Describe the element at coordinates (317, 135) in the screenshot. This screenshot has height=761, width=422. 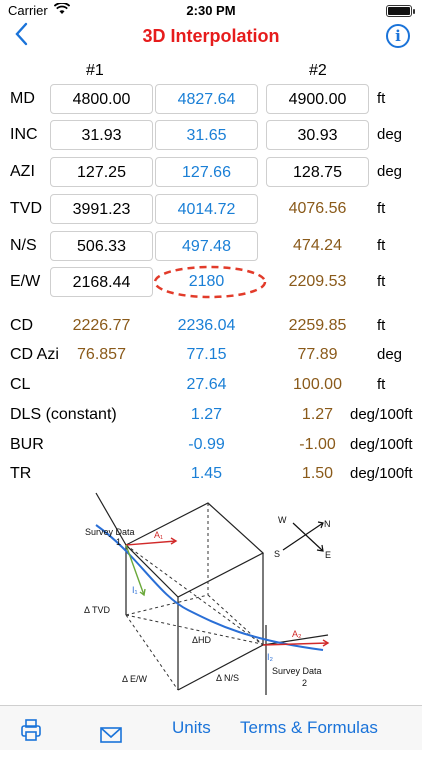
I see `inc-2-field: 30.93` at that location.